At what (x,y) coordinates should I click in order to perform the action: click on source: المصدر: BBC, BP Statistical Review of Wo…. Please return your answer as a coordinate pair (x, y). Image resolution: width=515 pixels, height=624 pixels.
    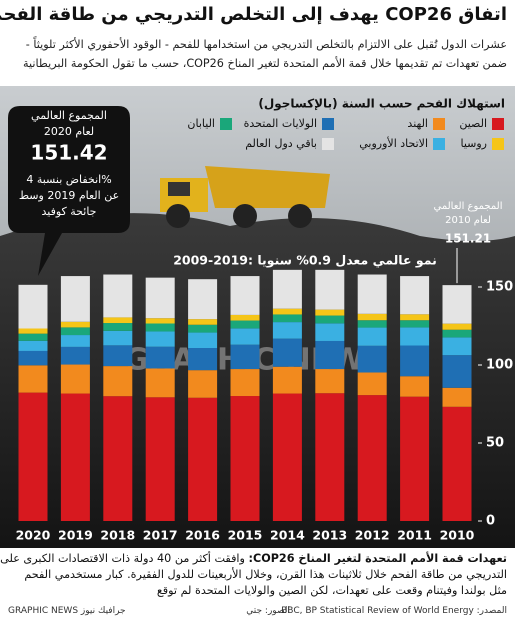
    Looking at the image, I should click on (394, 611).